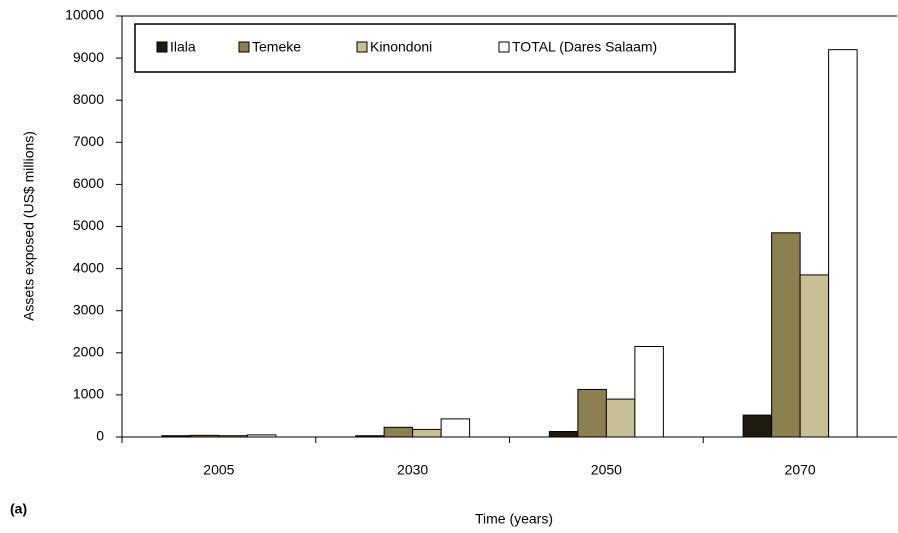  What do you see at coordinates (100, 436) in the screenshot?
I see `y-tick-label: 0` at bounding box center [100, 436].